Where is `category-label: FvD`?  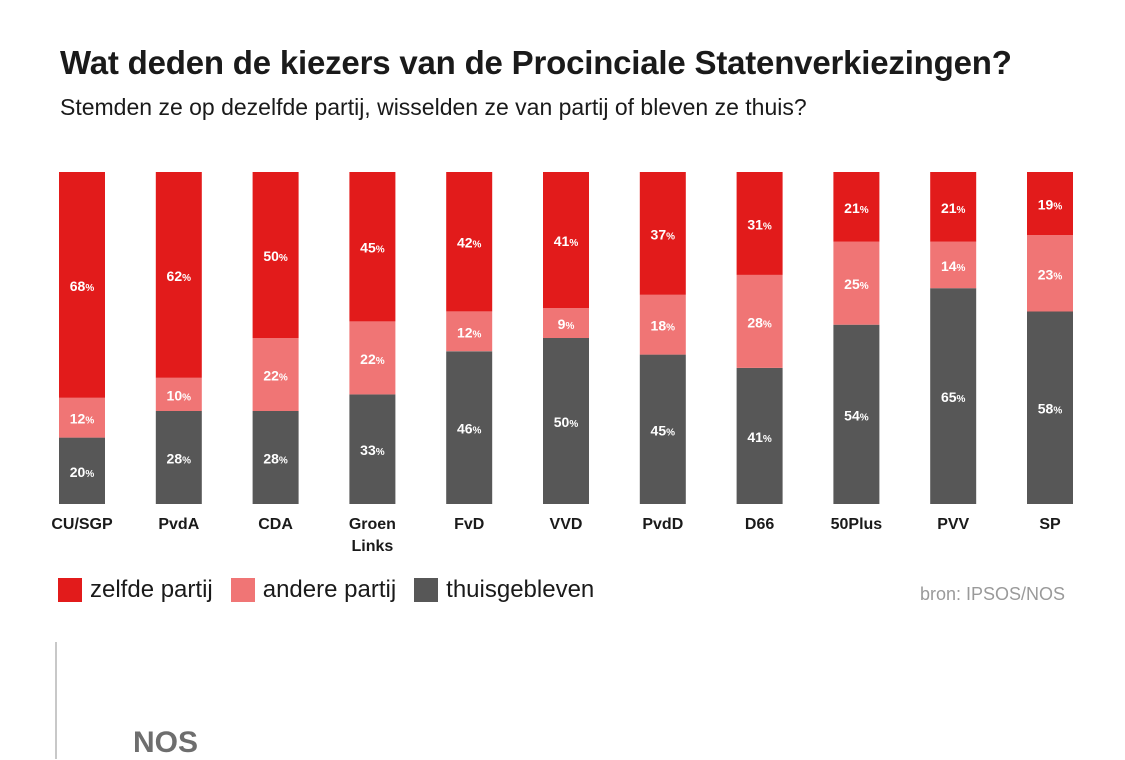 category-label: FvD is located at coordinates (469, 524).